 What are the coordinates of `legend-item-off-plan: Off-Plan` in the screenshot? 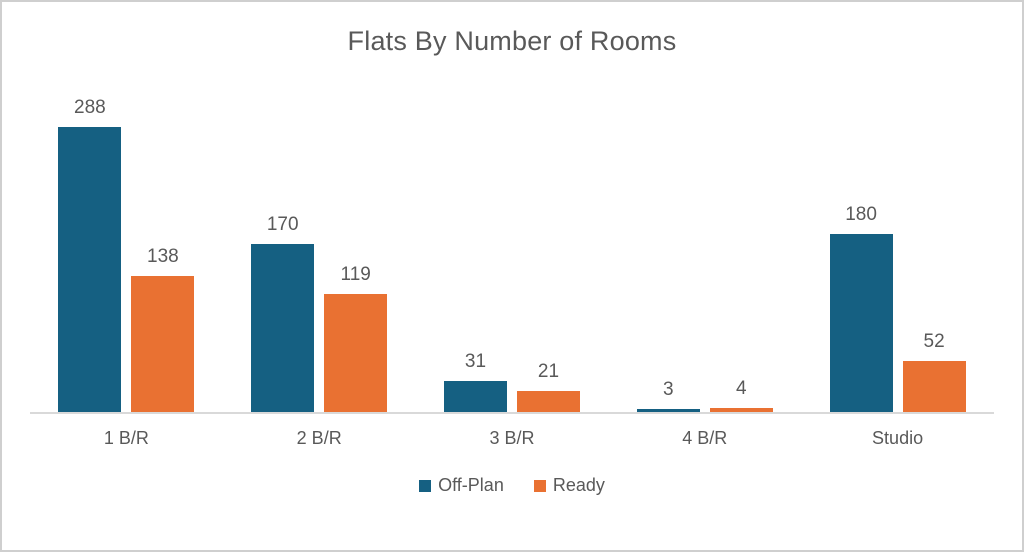 It's located at (461, 485).